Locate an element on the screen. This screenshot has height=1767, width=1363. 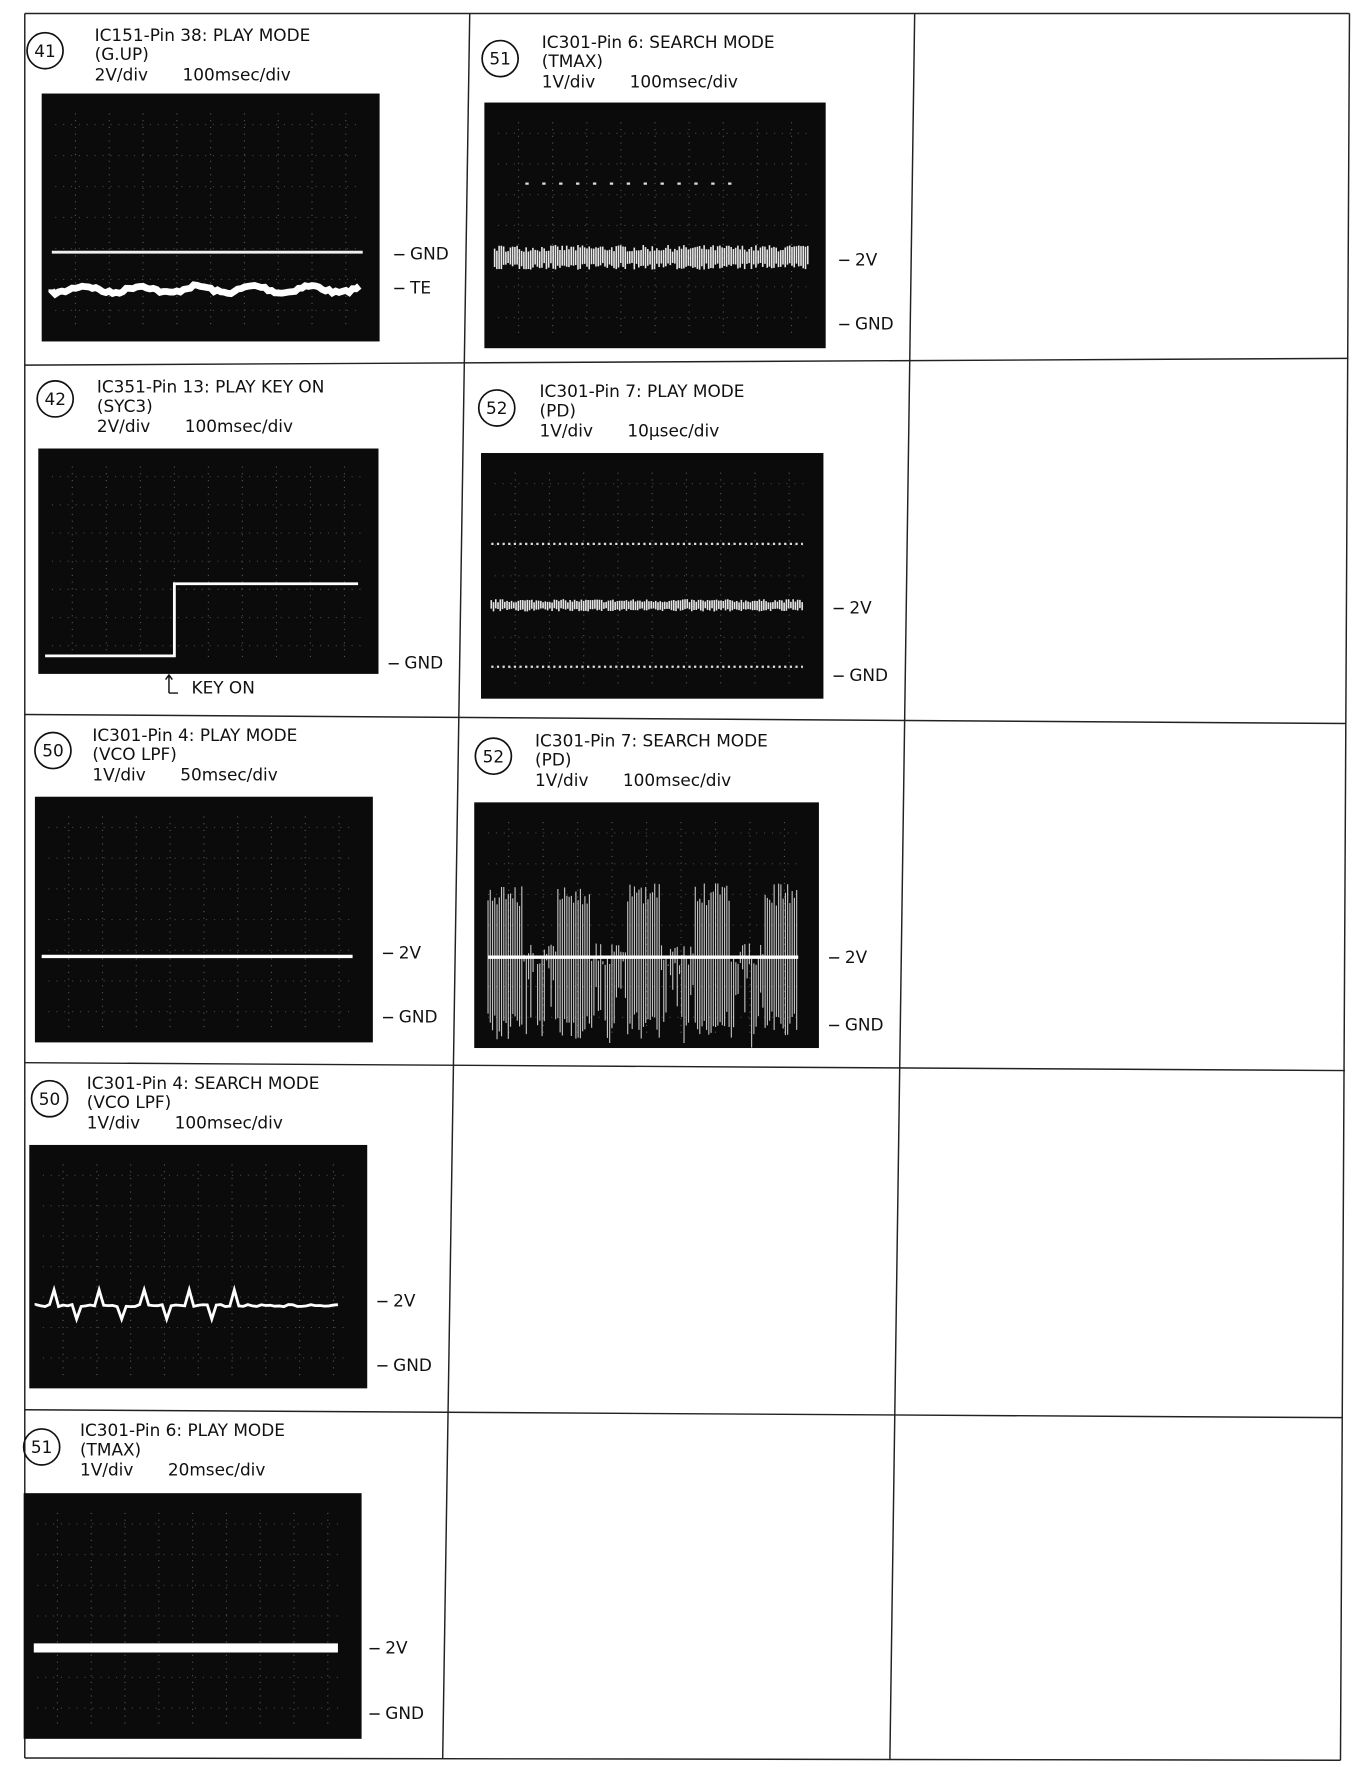
time-per-div: 50msec/div is located at coordinates (229, 774).